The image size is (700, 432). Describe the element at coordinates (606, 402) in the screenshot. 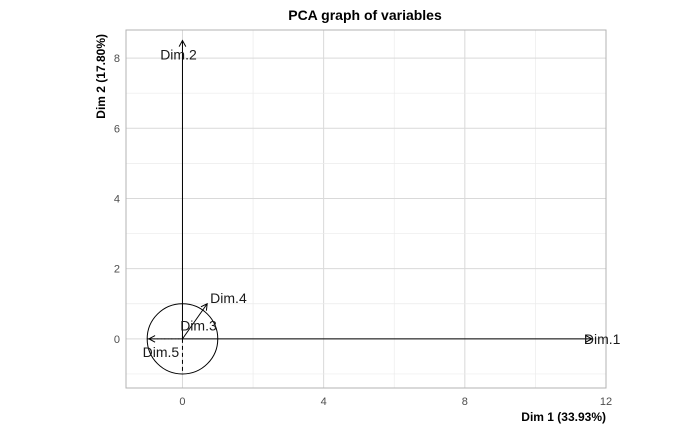

I see `x-tick-label: 12` at that location.